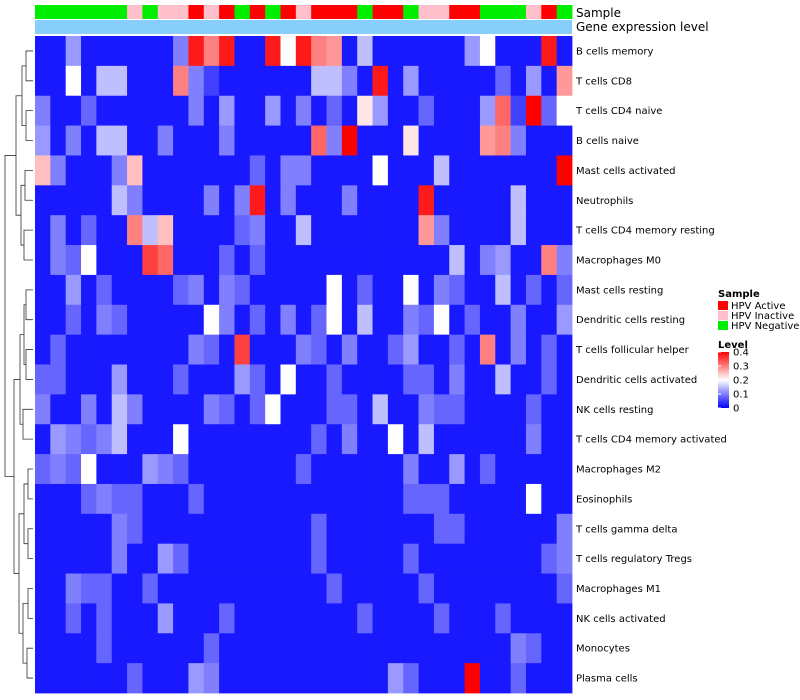  Describe the element at coordinates (630, 320) in the screenshot. I see `row-label: Dendritic cells resting` at that location.